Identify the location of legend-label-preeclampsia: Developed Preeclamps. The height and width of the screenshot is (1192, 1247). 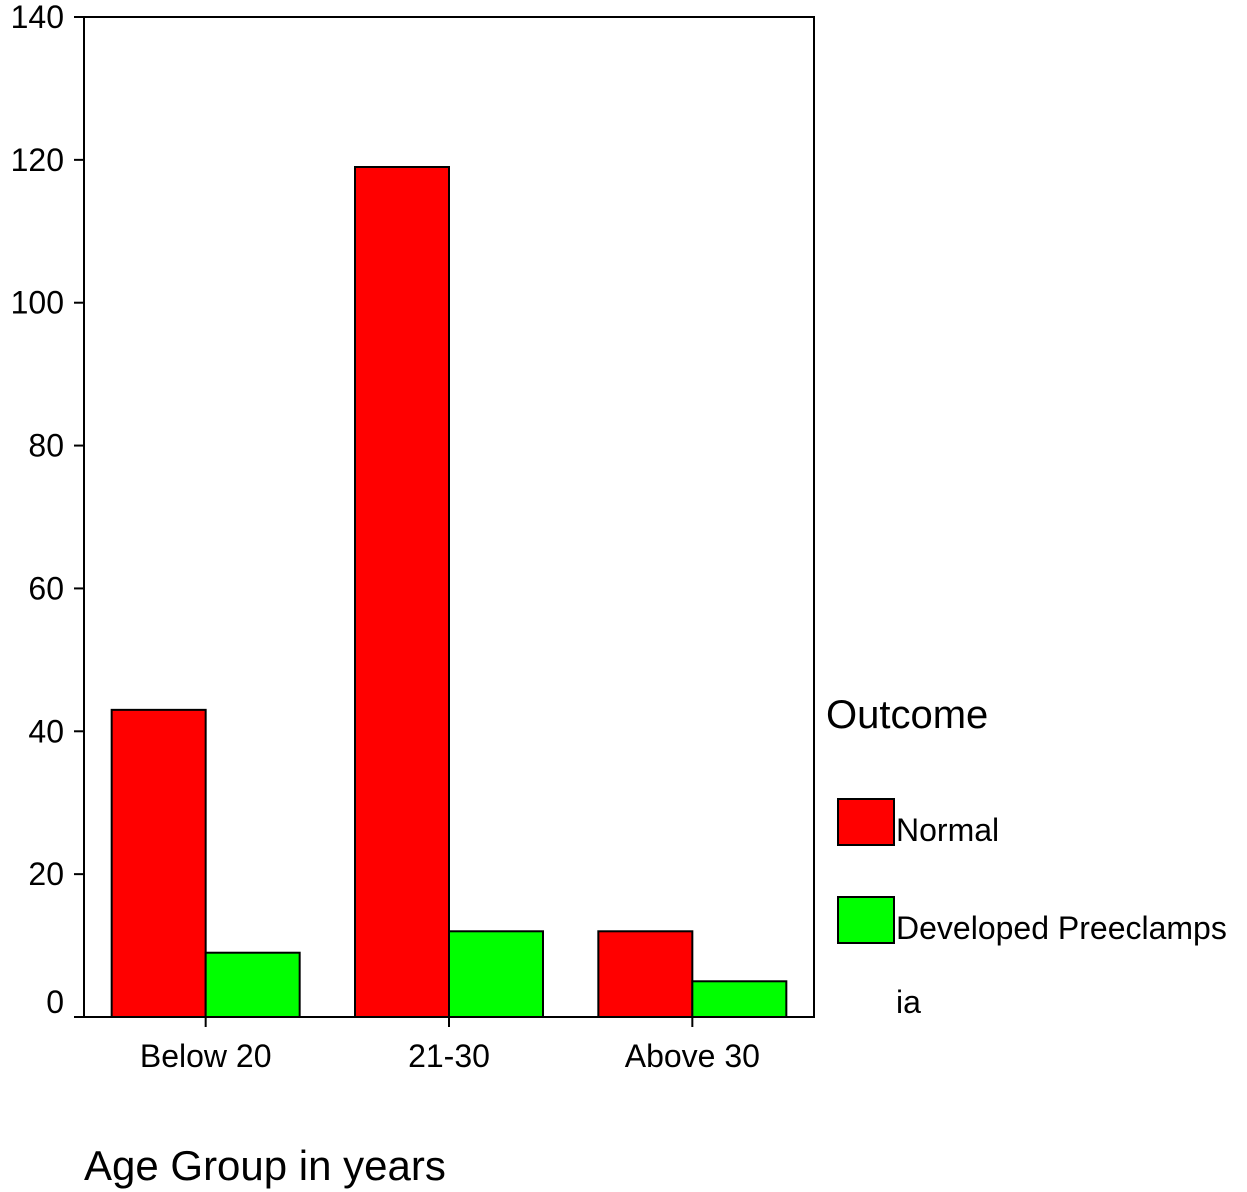
(1061, 928).